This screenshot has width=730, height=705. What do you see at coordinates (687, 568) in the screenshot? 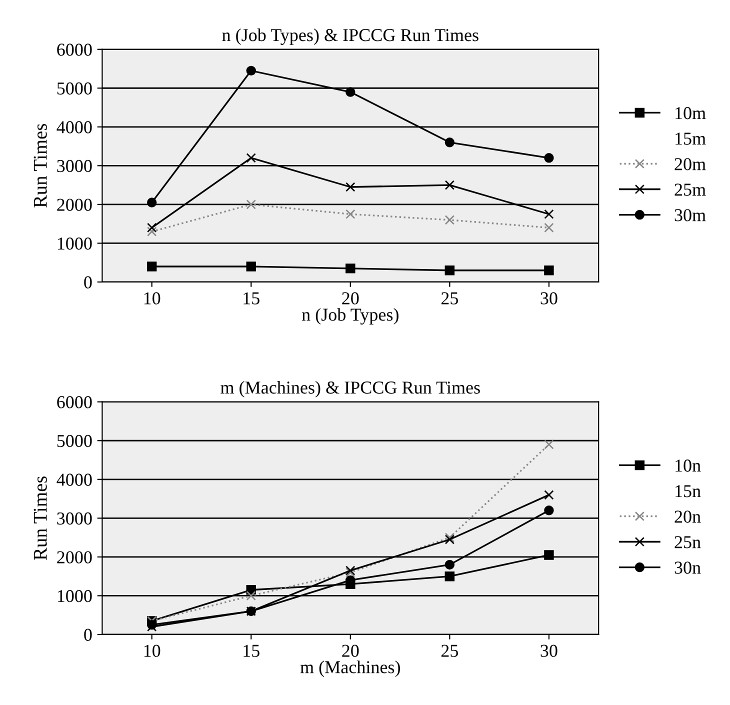
I see `legend-label: 30n` at bounding box center [687, 568].